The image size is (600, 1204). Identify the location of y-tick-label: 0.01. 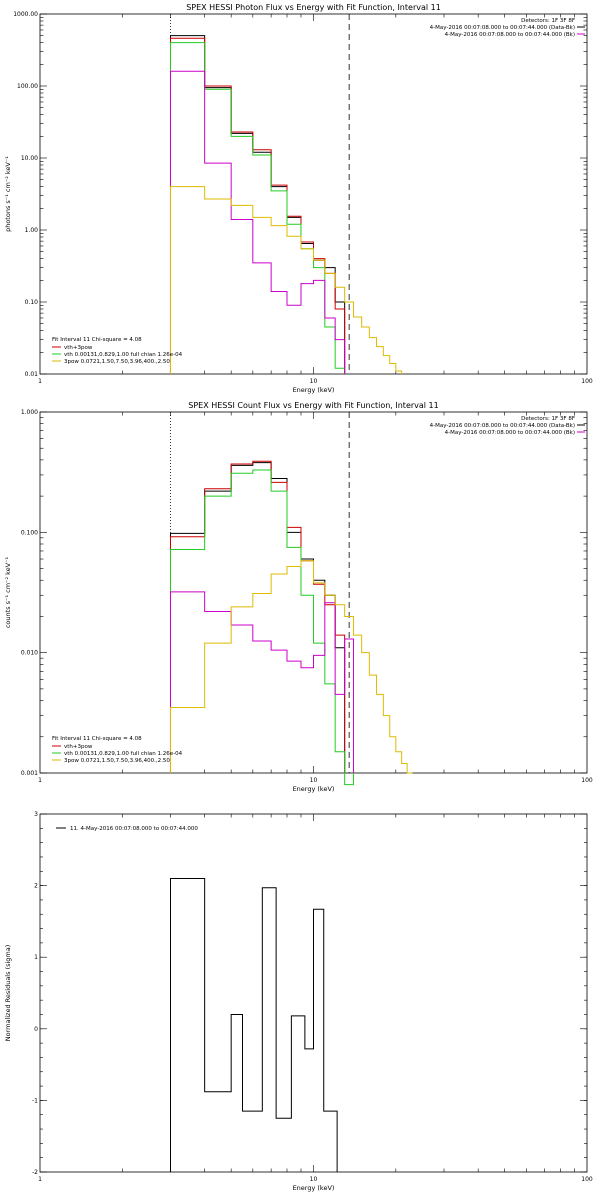
(32, 374).